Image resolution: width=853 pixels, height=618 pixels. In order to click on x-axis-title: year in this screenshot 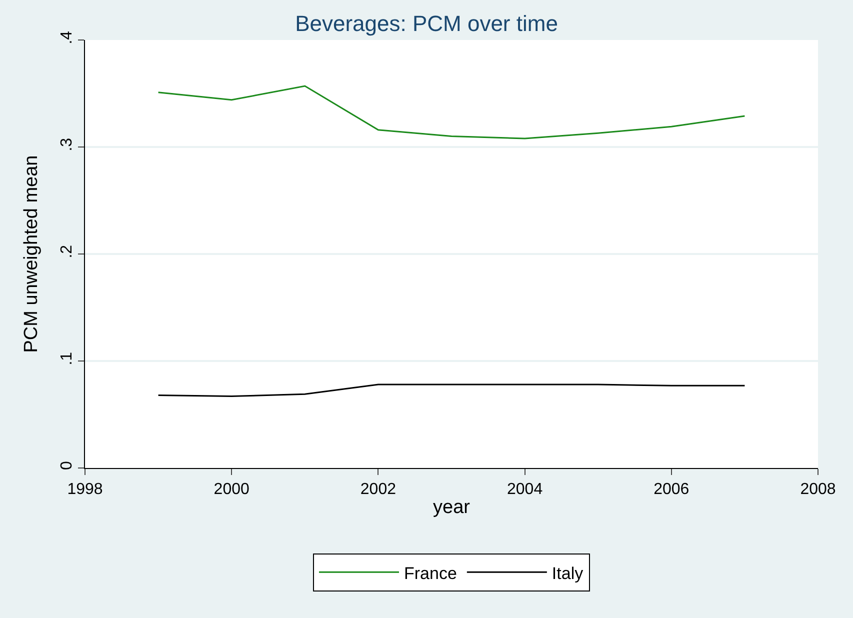, I will do `click(452, 507)`.